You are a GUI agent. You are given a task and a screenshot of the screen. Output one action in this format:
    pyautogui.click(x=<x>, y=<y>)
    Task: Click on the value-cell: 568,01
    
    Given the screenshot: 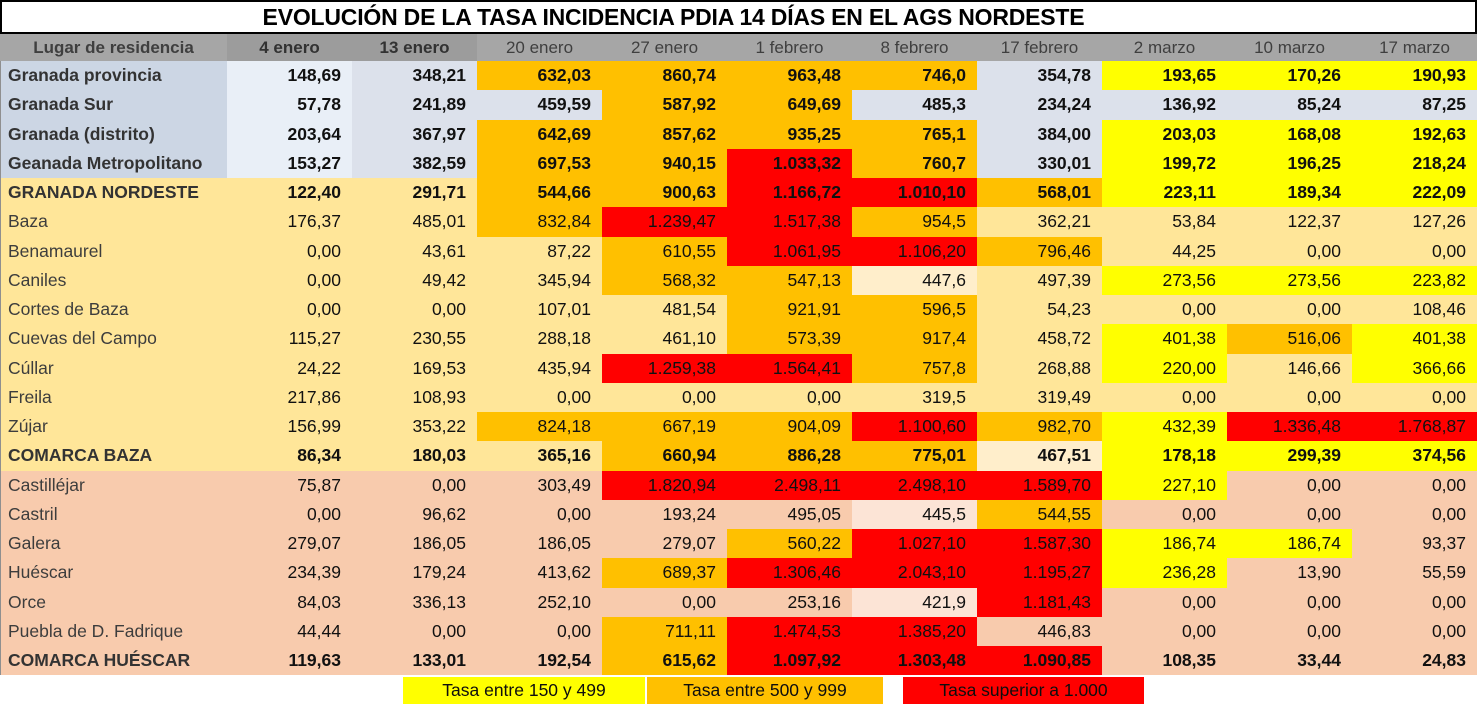 What is the action you would take?
    pyautogui.click(x=1039, y=193)
    